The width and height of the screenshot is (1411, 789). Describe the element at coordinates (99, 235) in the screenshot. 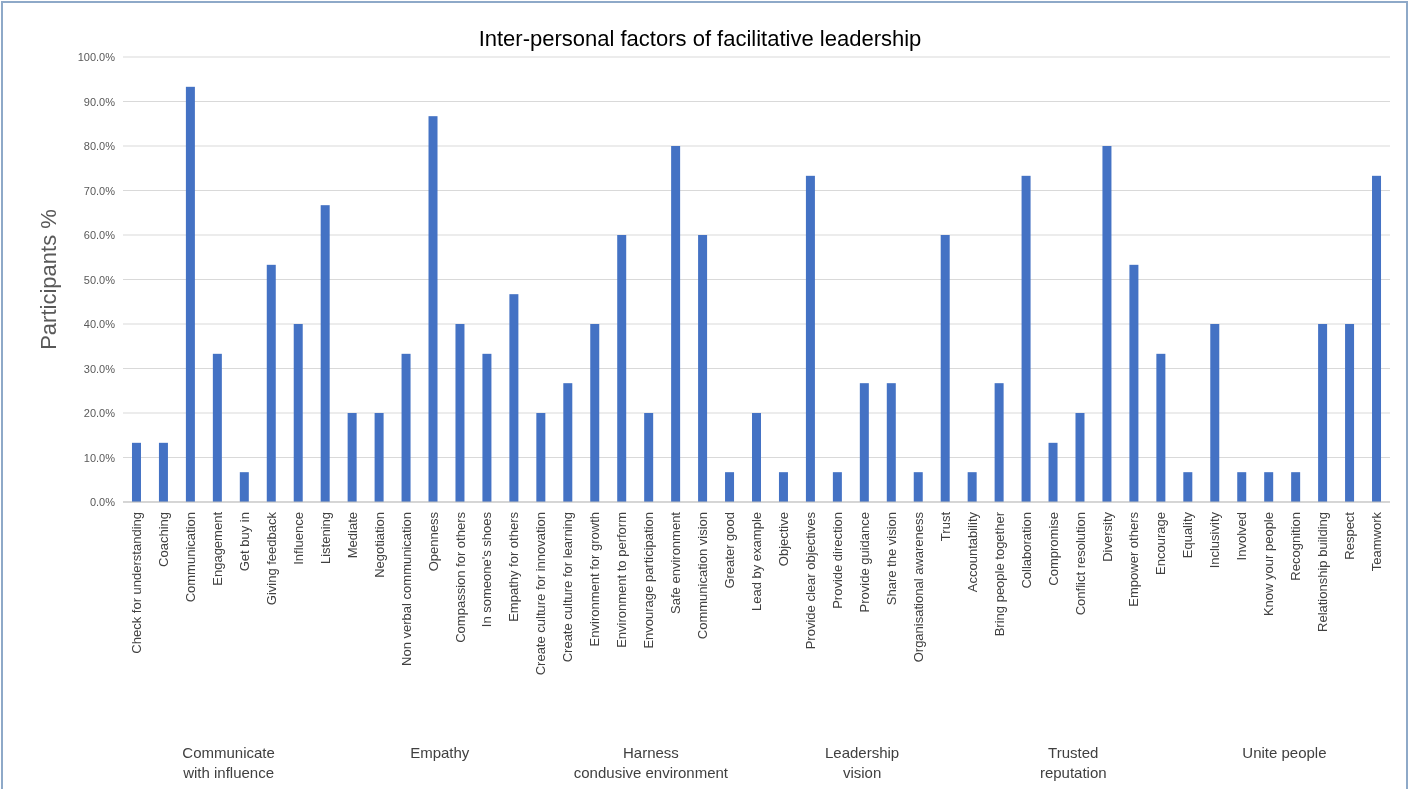

I see `y-tick-label: 60.0%` at that location.